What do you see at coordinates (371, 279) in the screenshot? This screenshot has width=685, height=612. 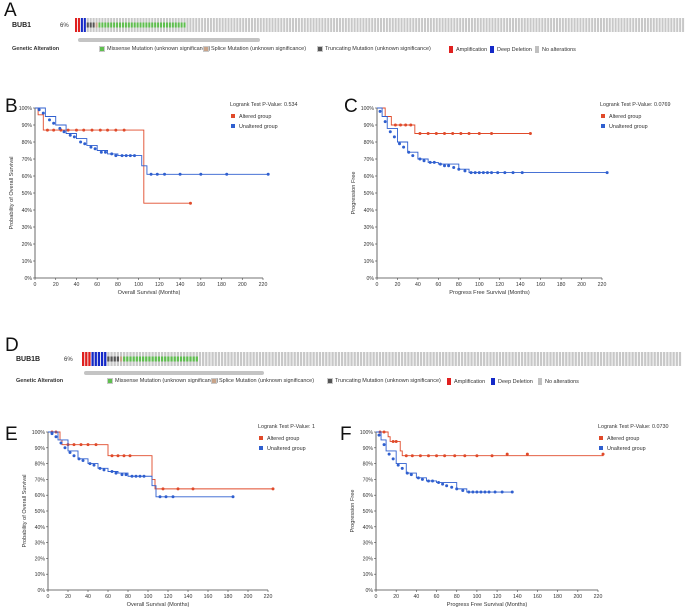 I see `y-tick-label: 0%` at bounding box center [371, 279].